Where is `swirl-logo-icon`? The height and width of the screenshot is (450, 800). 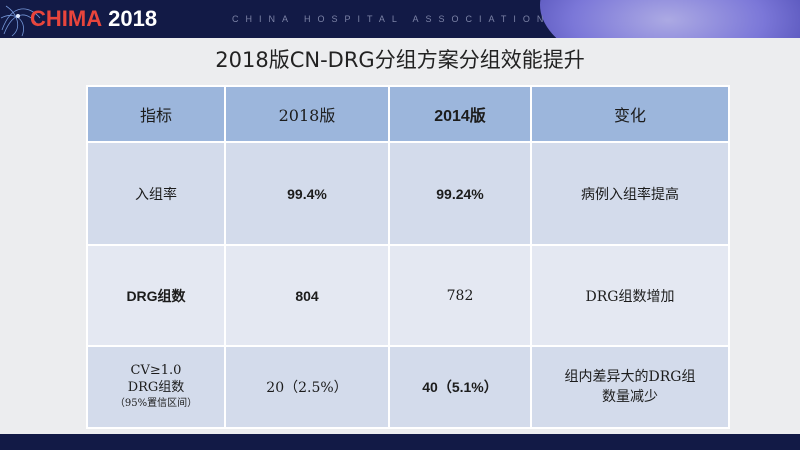 swirl-logo-icon is located at coordinates (20, 21).